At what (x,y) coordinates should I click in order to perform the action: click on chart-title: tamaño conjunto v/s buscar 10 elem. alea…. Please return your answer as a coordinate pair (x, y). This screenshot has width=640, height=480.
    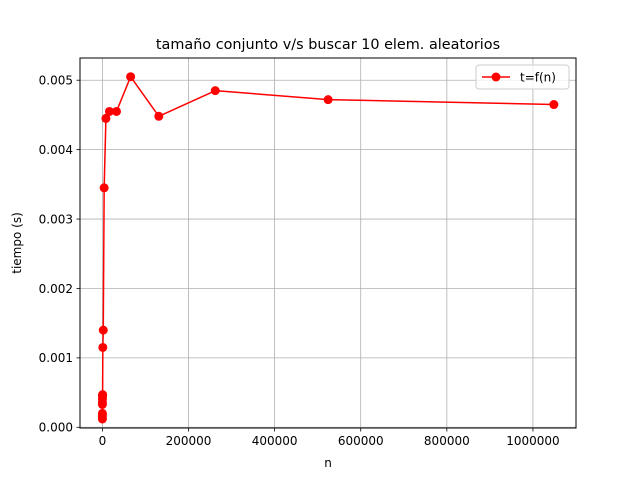
    Looking at the image, I should click on (328, 45).